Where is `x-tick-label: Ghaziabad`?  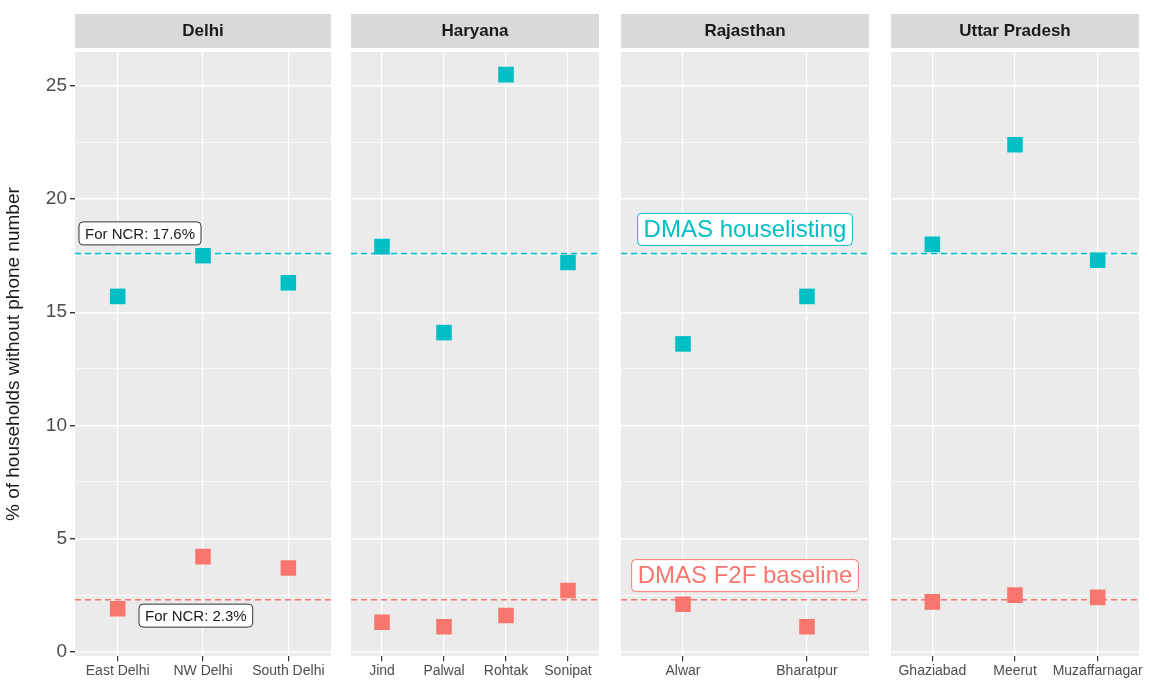
x-tick-label: Ghaziabad is located at coordinates (932, 670).